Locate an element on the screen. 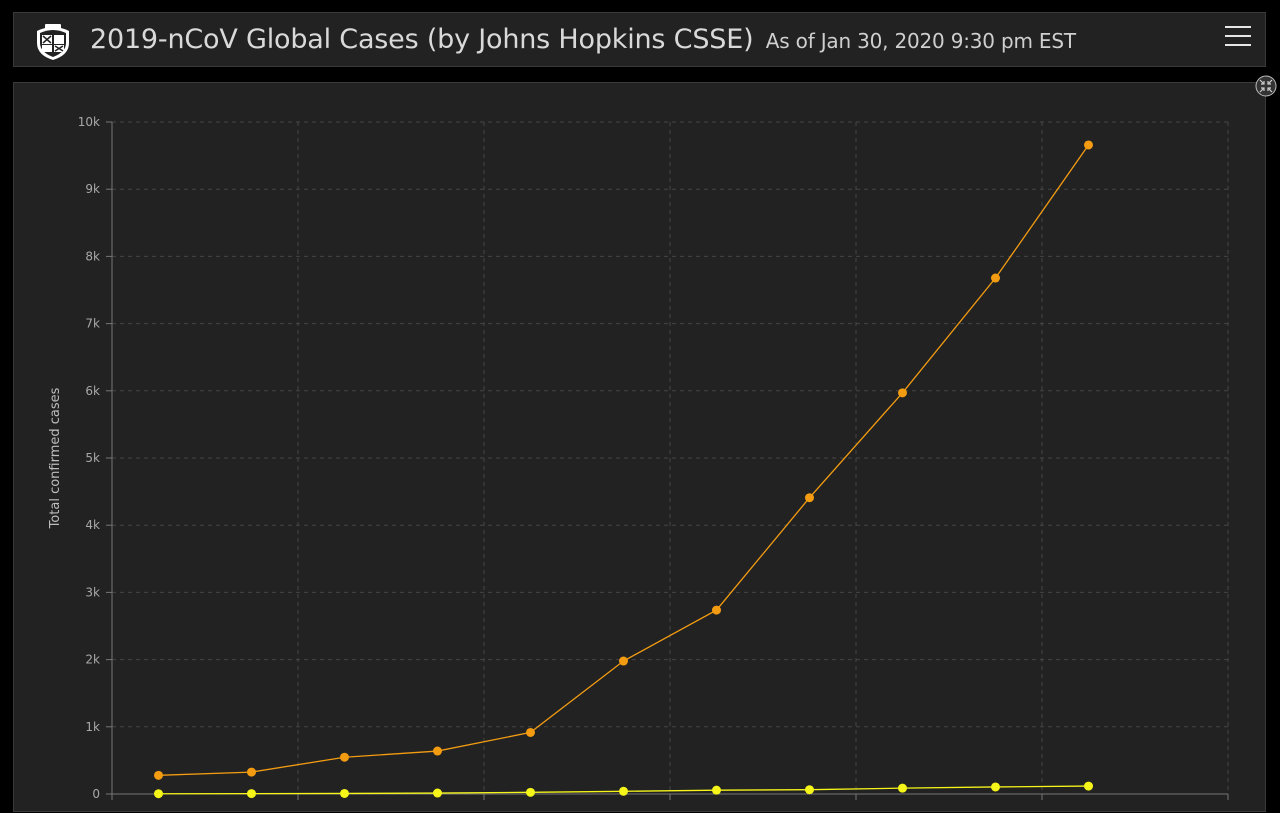 Image resolution: width=1280 pixels, height=813 pixels. hamburger-menu-icon is located at coordinates (1238, 38).